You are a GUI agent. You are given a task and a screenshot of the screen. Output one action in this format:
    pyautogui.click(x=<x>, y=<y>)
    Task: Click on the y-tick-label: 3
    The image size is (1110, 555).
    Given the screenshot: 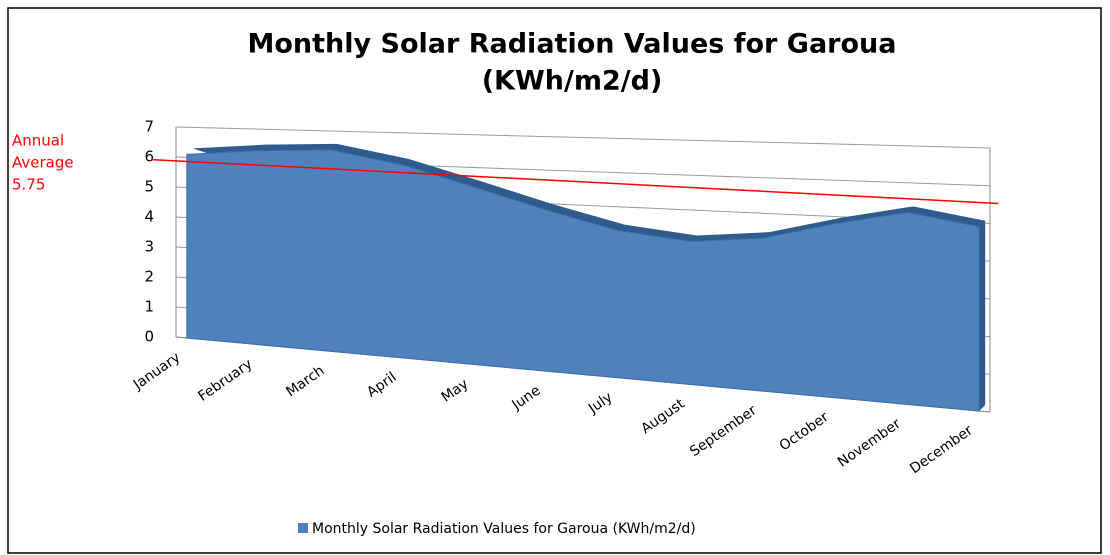 What is the action you would take?
    pyautogui.click(x=149, y=247)
    